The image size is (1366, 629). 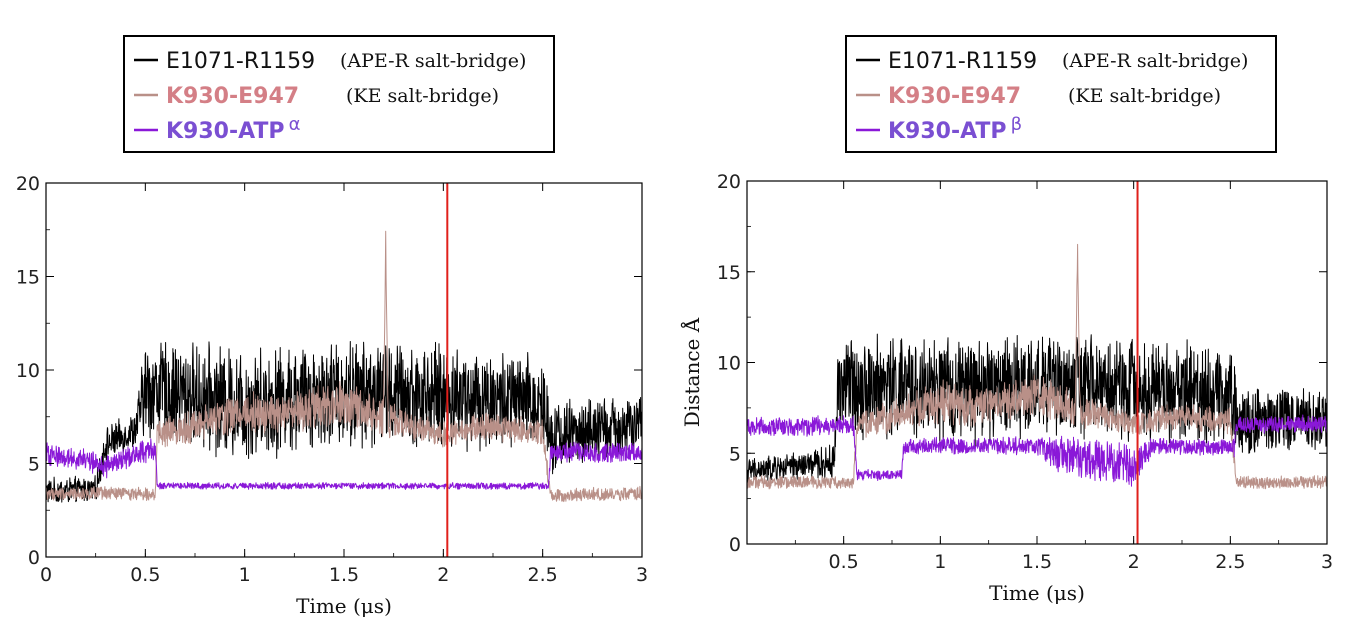 What do you see at coordinates (46, 575) in the screenshot?
I see `x-tick-label: 0` at bounding box center [46, 575].